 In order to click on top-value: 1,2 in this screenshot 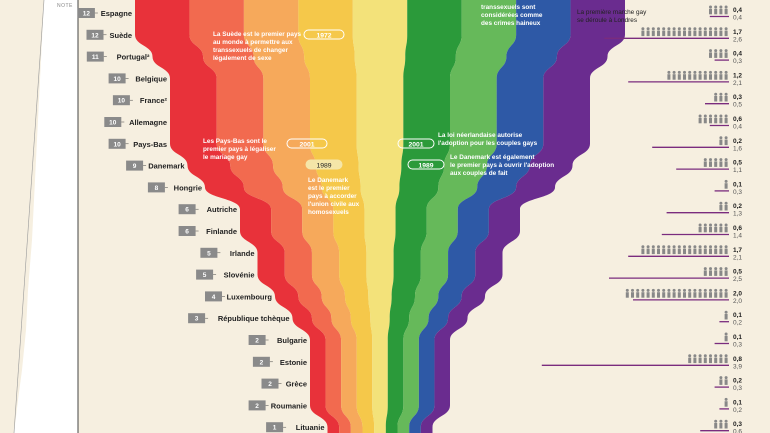, I will do `click(737, 75)`.